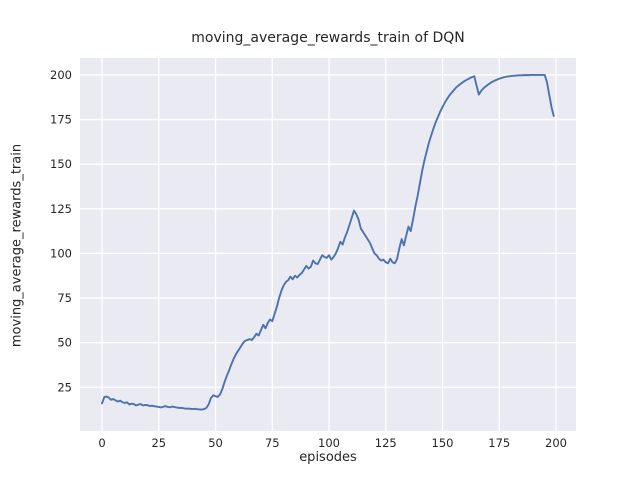  Describe the element at coordinates (499, 443) in the screenshot. I see `x-tick-label: 175` at that location.